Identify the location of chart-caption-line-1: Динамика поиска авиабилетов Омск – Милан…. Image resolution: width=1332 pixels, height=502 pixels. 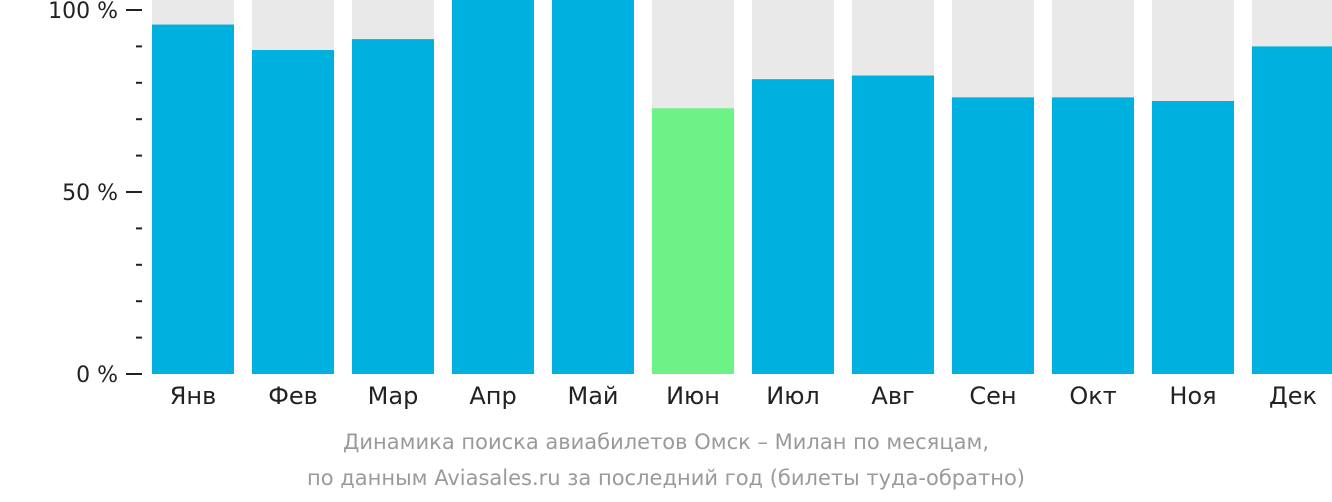
(666, 442).